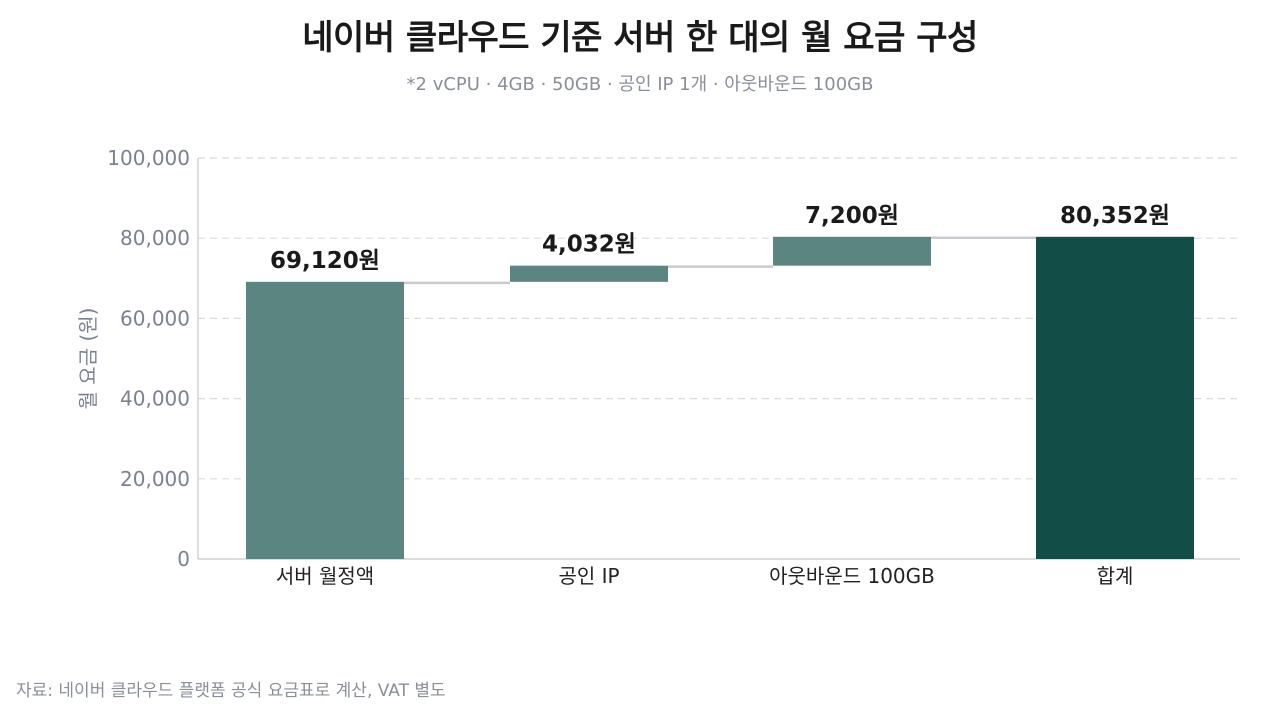 Image resolution: width=1280 pixels, height=717 pixels. I want to click on chart-title: 네이버 클라우드 기준 서버 한 대의 월 요금 구성, so click(640, 38).